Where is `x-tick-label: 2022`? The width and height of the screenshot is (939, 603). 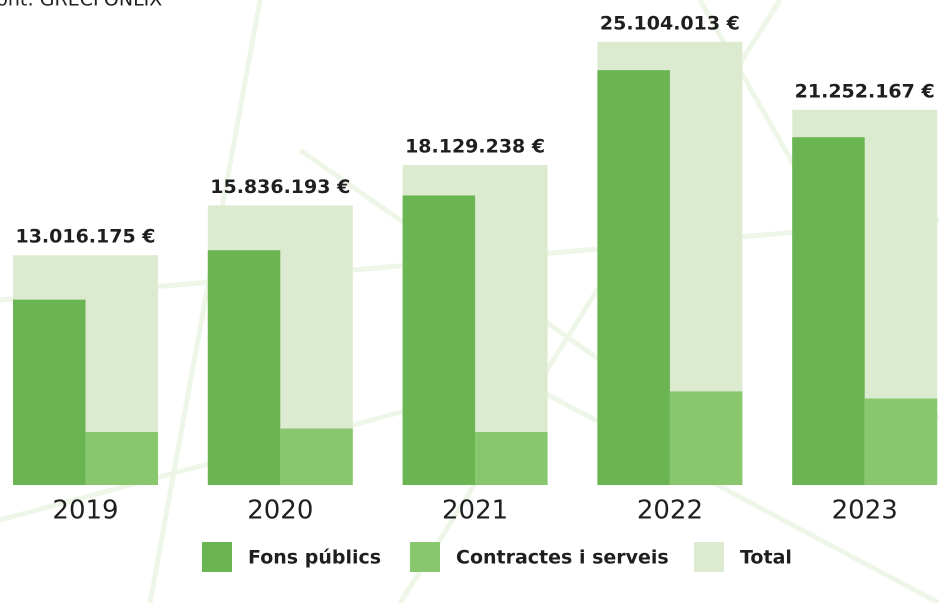 x-tick-label: 2022 is located at coordinates (670, 511).